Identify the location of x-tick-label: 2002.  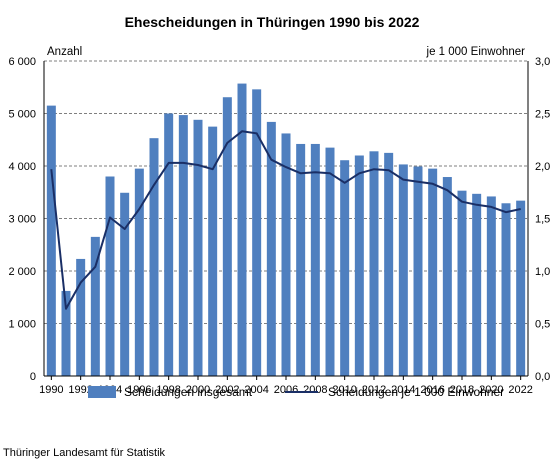
(227, 390).